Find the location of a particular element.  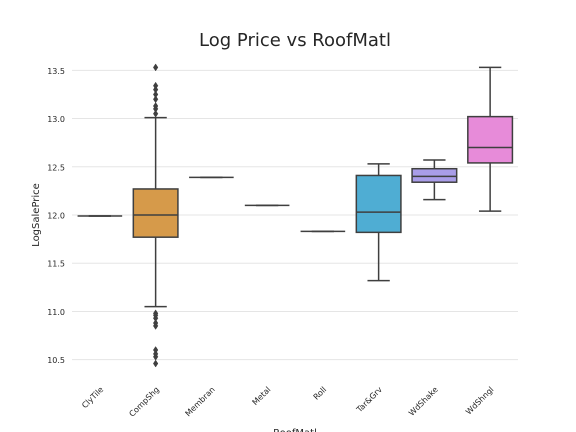

x-tick-label: Tar&Grv is located at coordinates (369, 400).